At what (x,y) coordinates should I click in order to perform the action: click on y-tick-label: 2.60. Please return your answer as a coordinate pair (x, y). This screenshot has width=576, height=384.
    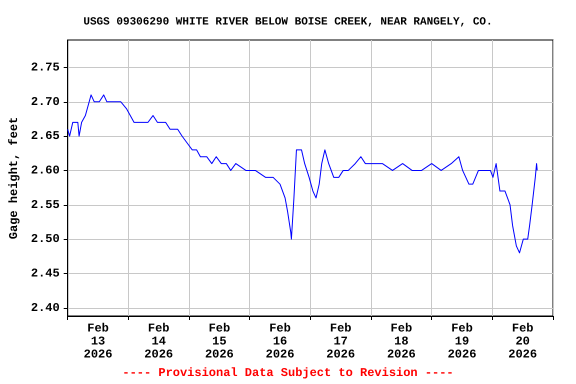
    Looking at the image, I should click on (45, 170).